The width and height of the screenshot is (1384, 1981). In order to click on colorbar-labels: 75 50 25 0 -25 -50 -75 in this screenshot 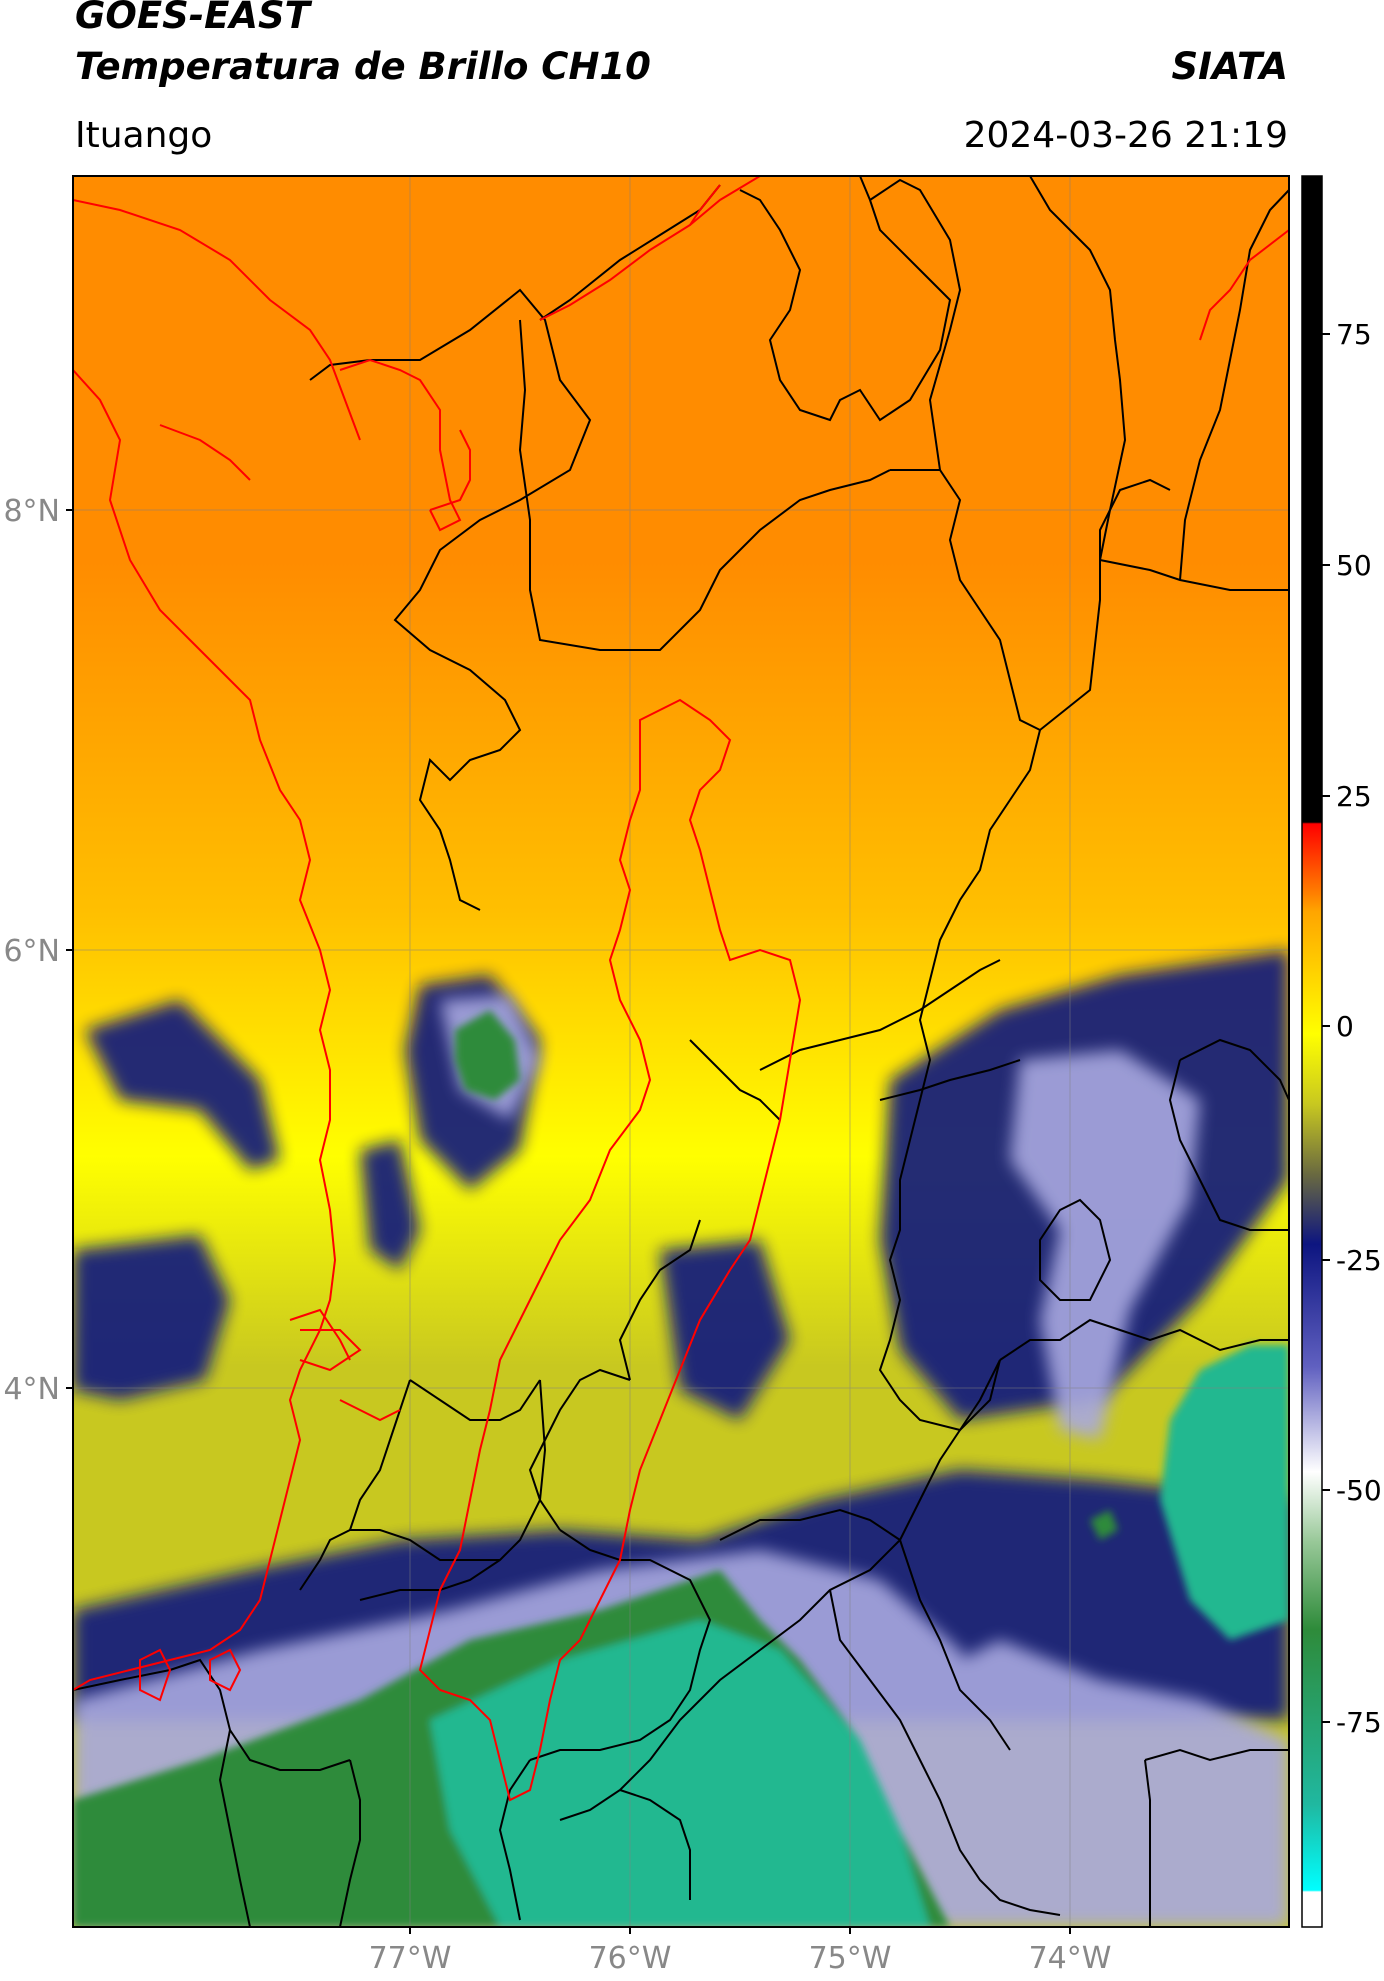, I will do `click(1359, 1028)`.